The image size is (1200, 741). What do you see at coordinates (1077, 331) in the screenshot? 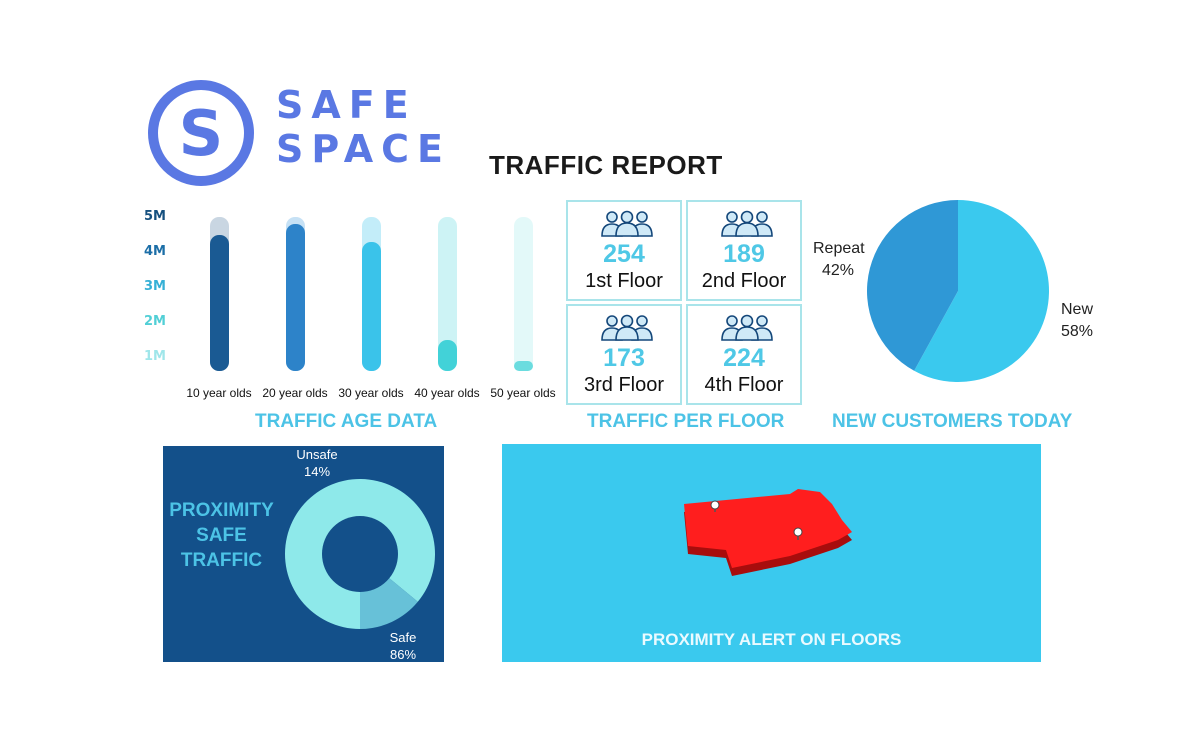
I see `pie-label-new-value: 58%` at bounding box center [1077, 331].